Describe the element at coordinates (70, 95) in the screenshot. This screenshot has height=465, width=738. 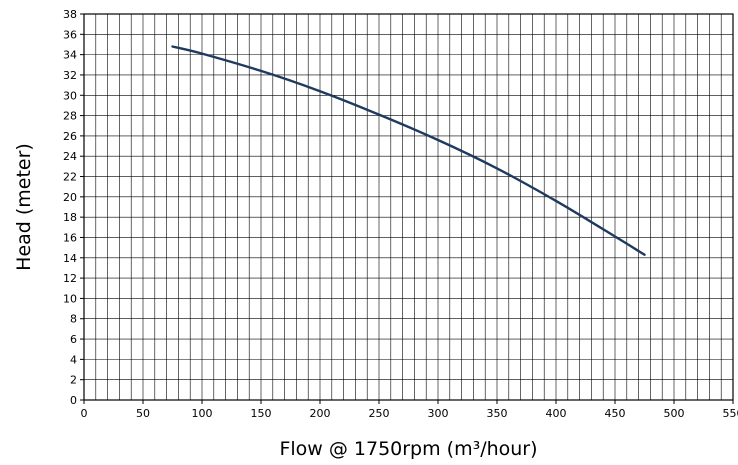
I see `y-tick-label: 30` at that location.